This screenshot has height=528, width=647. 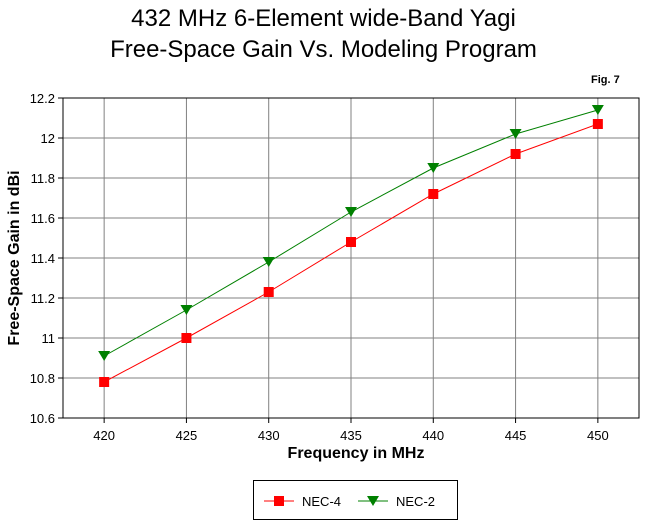 I want to click on y-tick-label: 10.8, so click(x=42, y=378).